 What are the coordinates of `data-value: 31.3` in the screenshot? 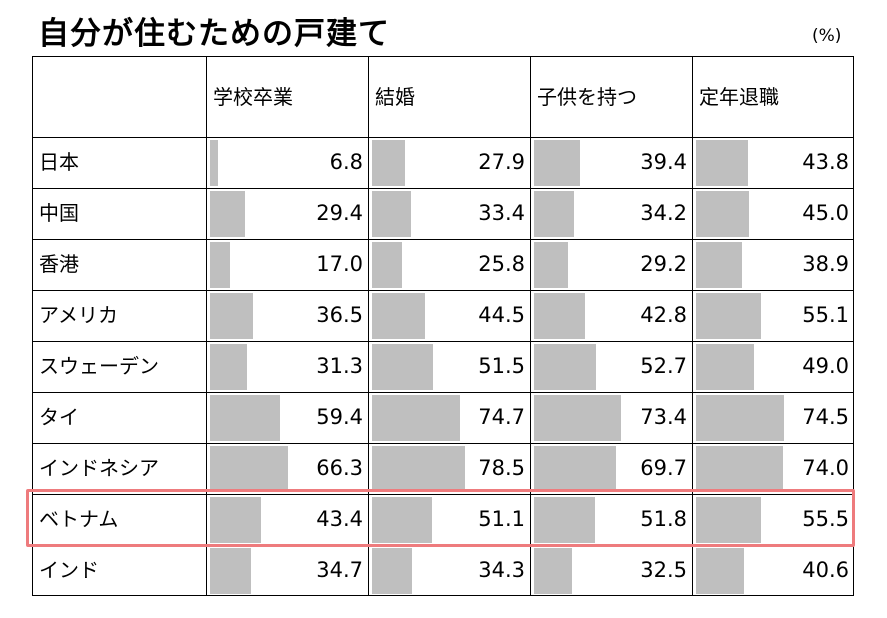 It's located at (339, 366).